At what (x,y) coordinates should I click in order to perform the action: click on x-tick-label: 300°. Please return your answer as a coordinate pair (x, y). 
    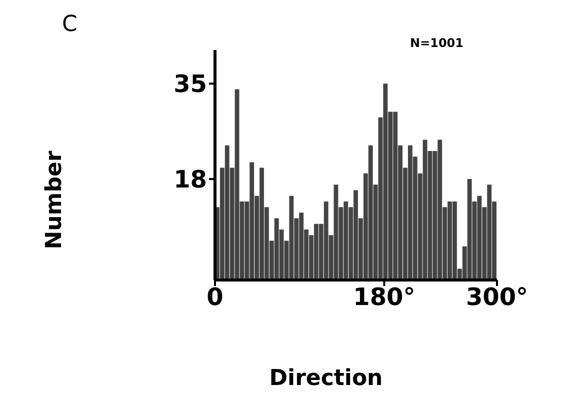
    Looking at the image, I should click on (497, 297).